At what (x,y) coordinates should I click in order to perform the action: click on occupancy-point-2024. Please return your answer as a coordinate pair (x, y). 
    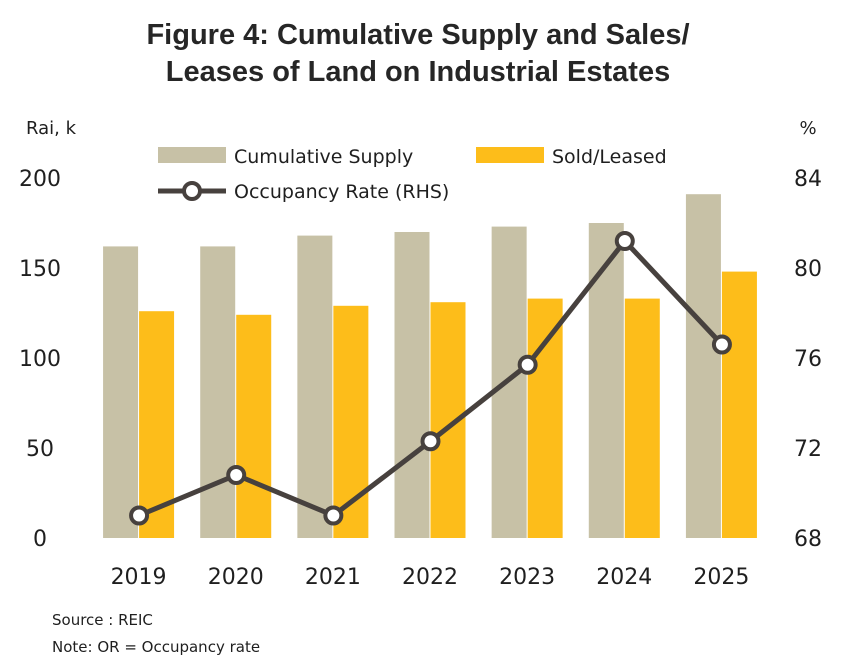
    Looking at the image, I should click on (624, 241).